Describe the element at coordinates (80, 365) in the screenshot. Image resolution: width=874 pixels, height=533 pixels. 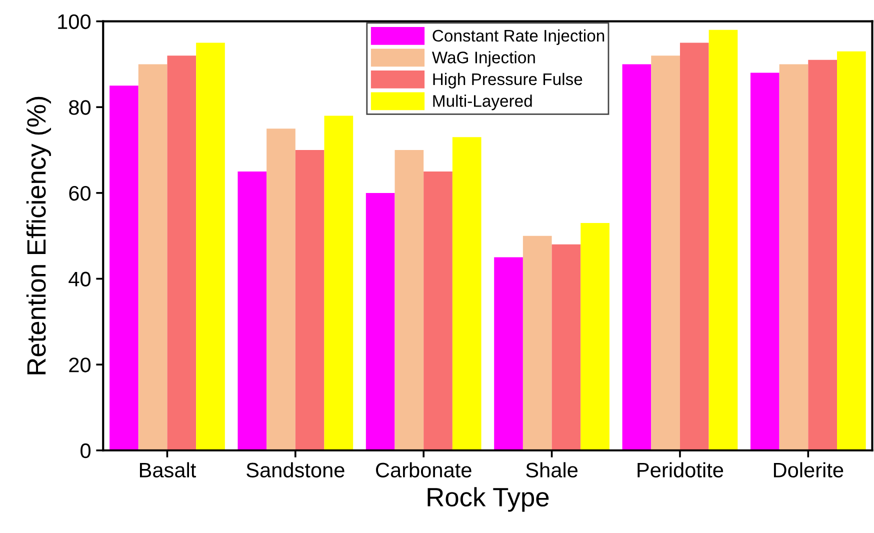
I see `y-tick-label: 20` at that location.